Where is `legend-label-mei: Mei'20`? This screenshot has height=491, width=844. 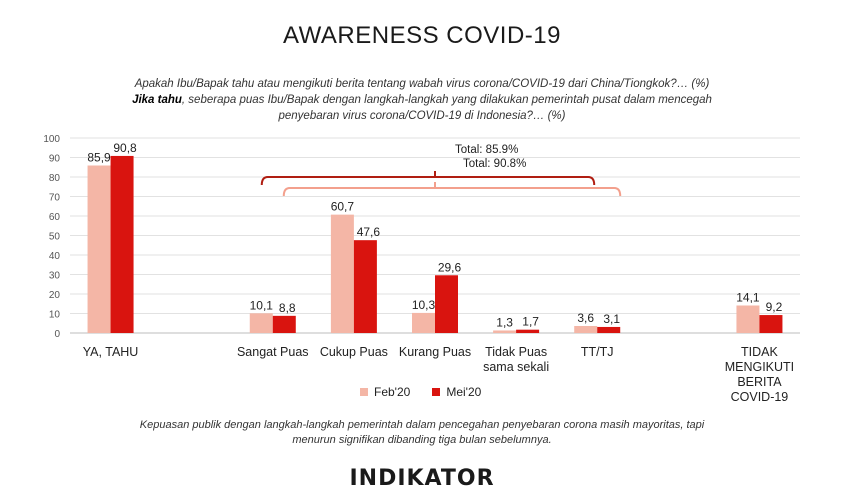
legend-label-mei: Mei'20 is located at coordinates (464, 392).